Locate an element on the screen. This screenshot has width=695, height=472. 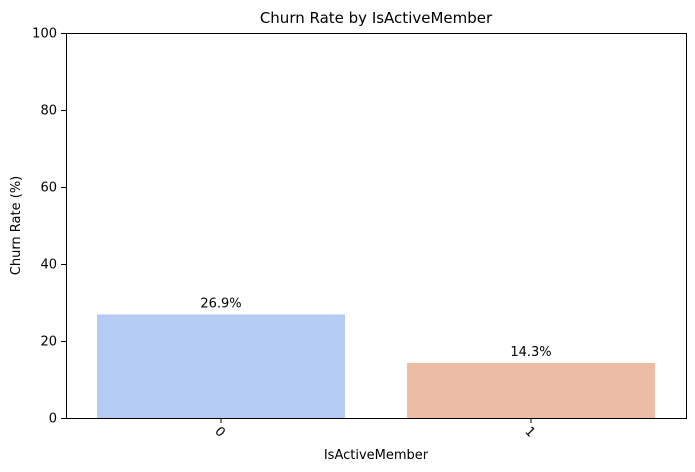
chart-title: Churn Rate by IsActiveMember is located at coordinates (376, 18).